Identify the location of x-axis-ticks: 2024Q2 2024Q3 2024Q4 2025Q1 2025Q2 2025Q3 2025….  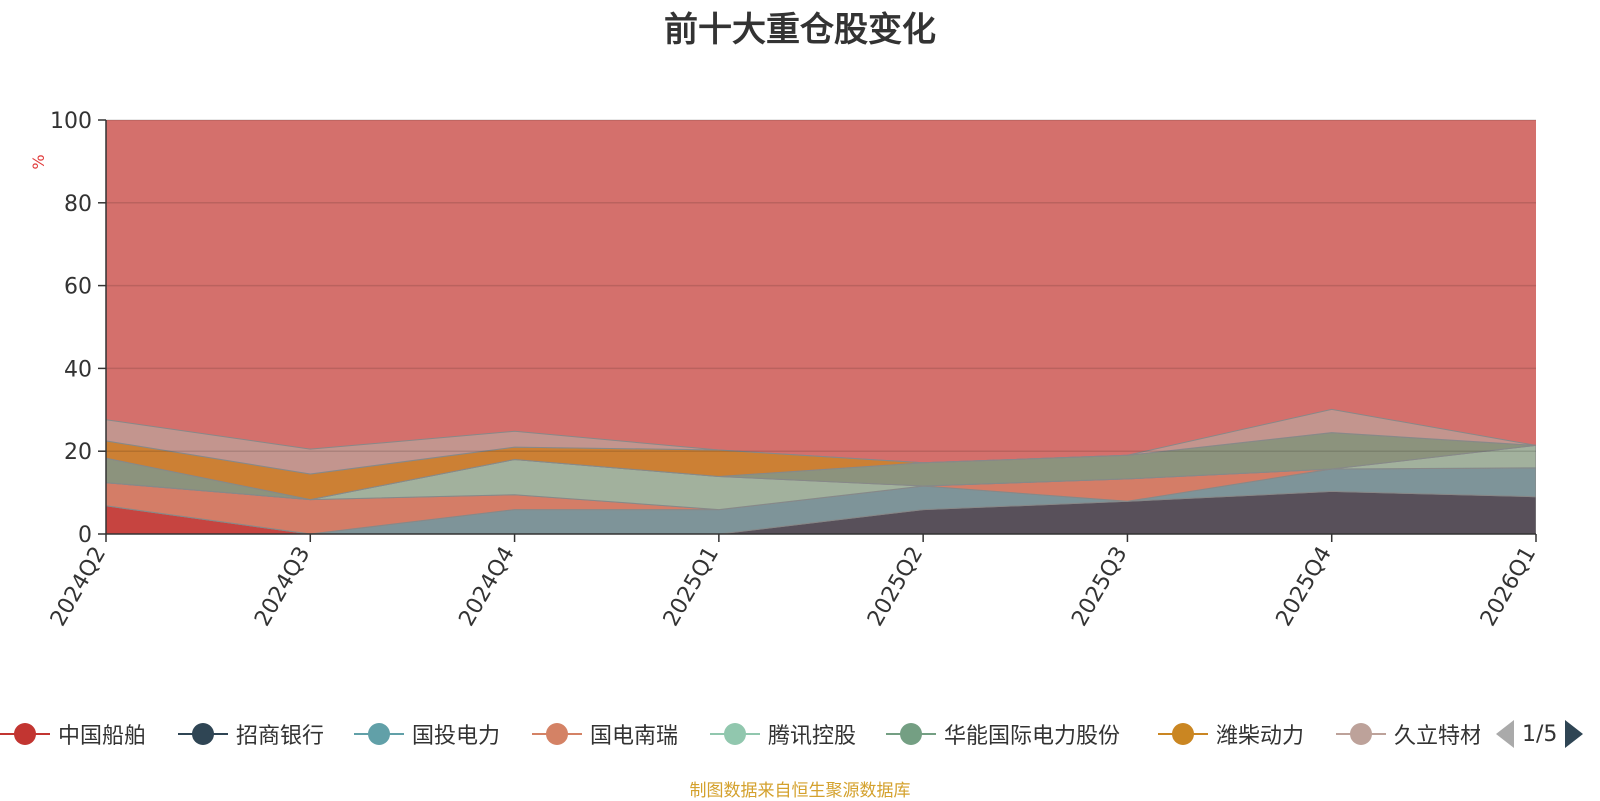
(793, 582).